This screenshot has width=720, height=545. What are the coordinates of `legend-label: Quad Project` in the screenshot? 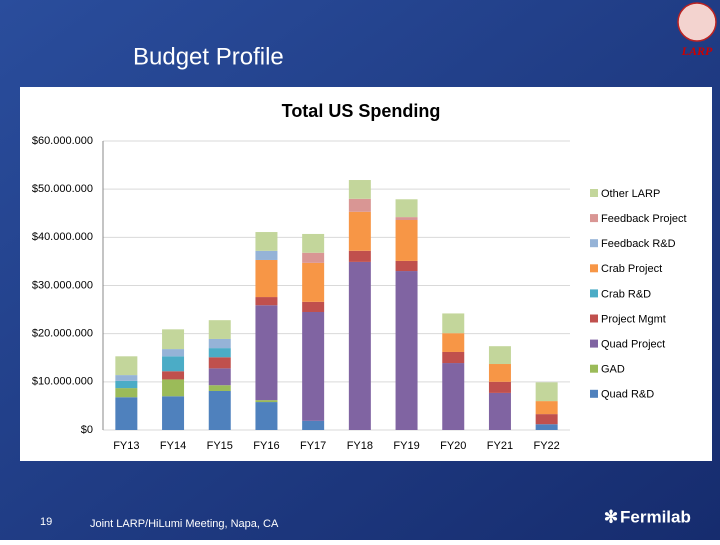 It's located at (633, 345).